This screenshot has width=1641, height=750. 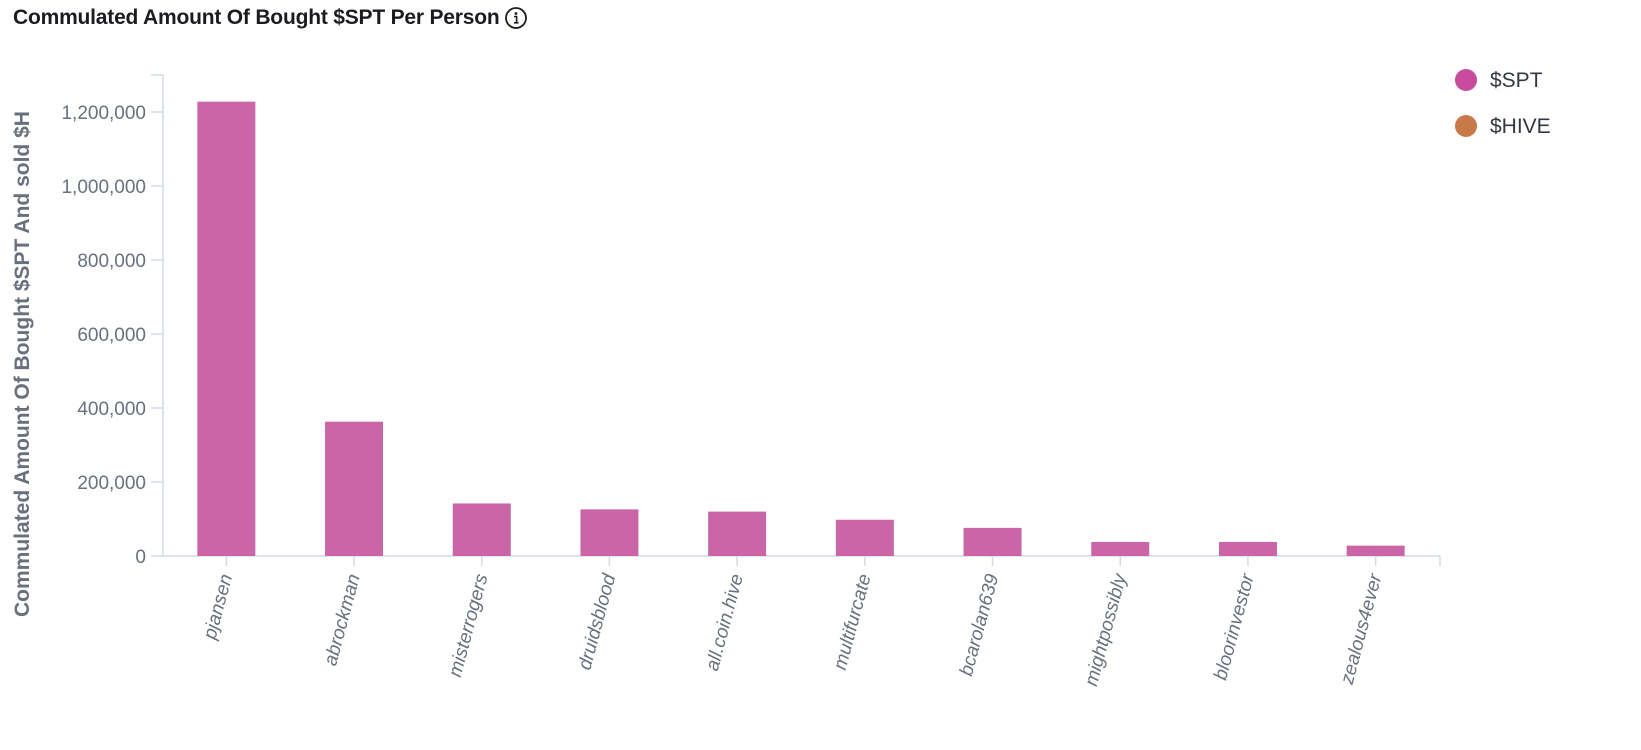 What do you see at coordinates (979, 624) in the screenshot?
I see `x-tick-label: bcarolan639` at bounding box center [979, 624].